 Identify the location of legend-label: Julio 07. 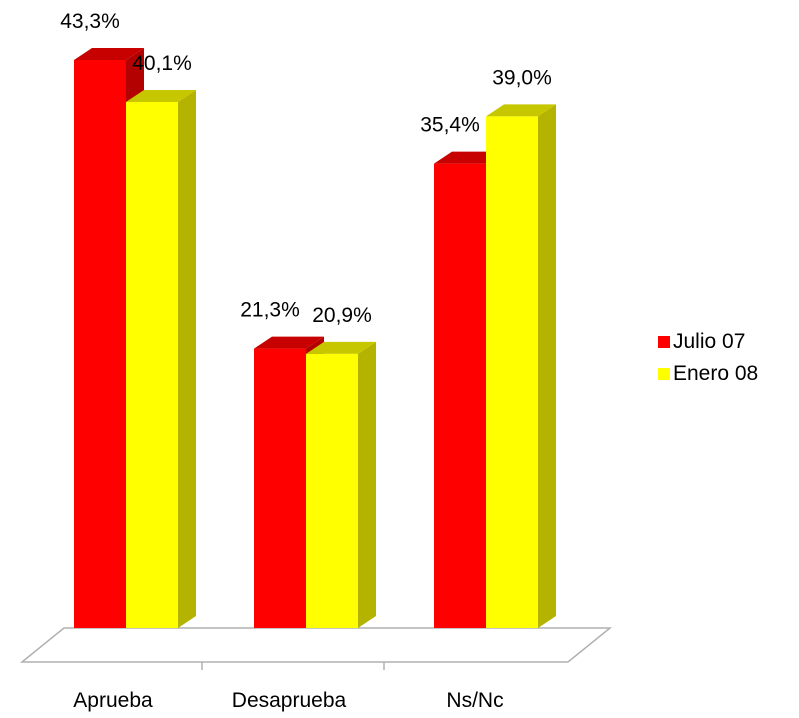
(709, 341).